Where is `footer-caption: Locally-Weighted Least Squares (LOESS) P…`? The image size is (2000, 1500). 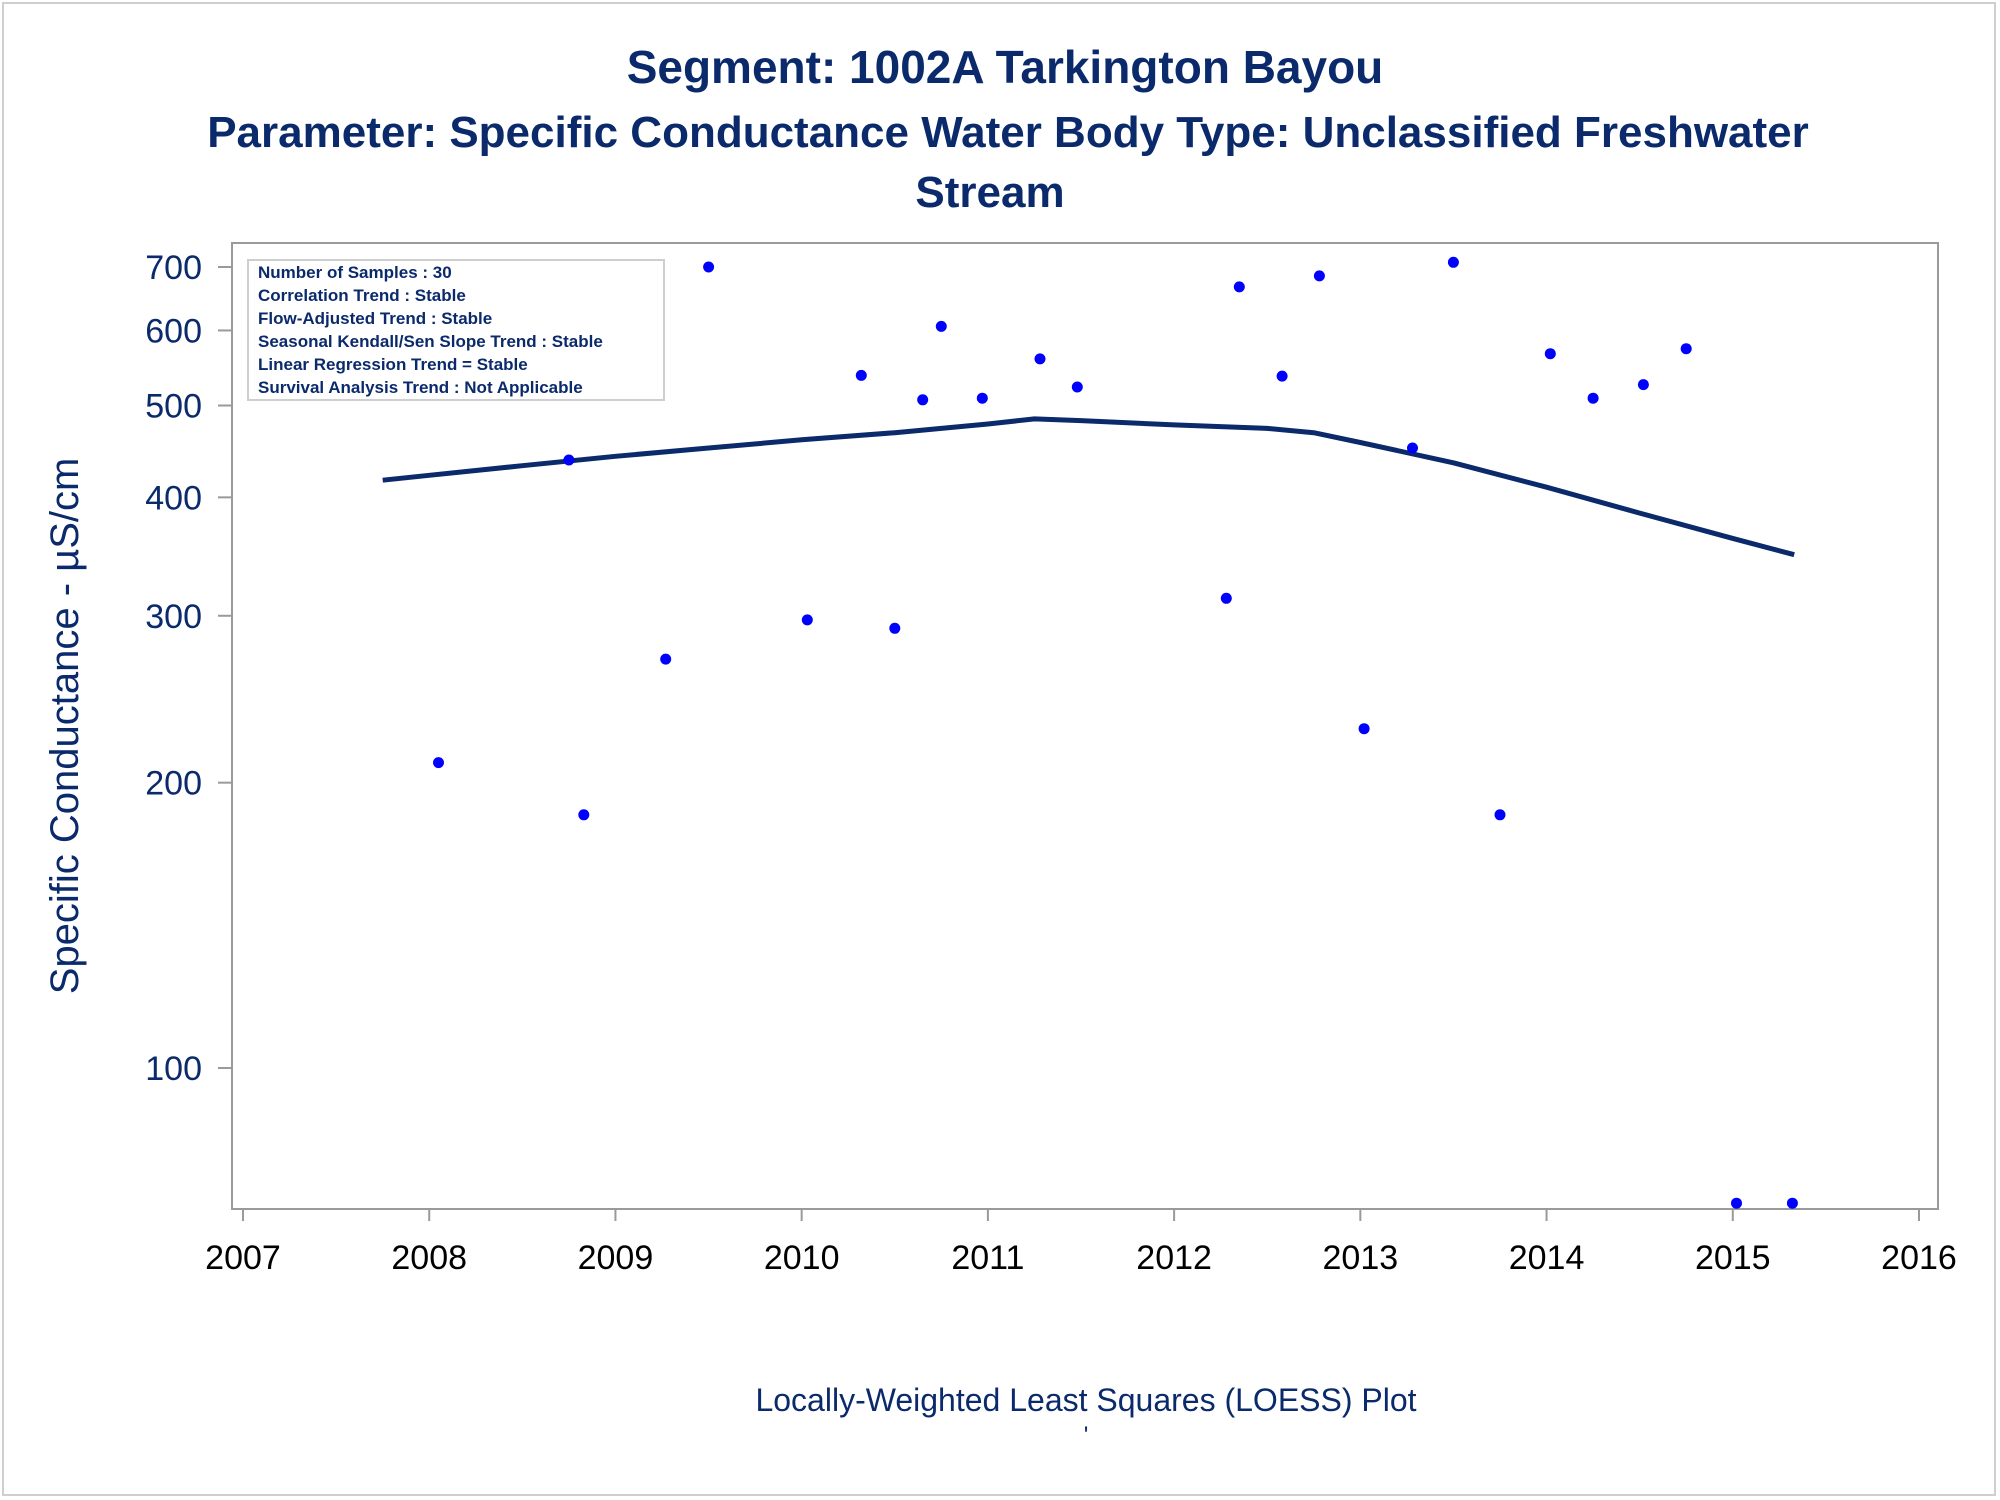 footer-caption: Locally-Weighted Least Squares (LOESS) P… is located at coordinates (1085, 1400).